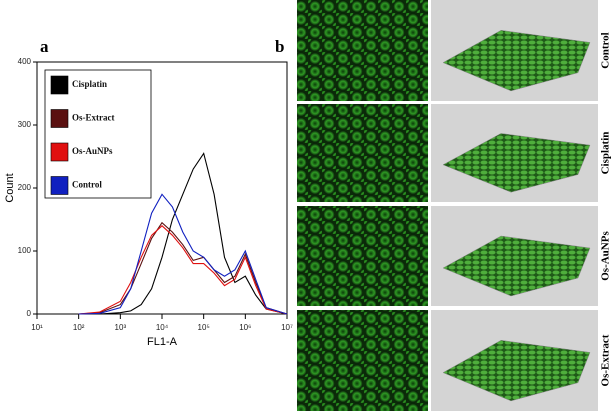 The height and width of the screenshot is (416, 614). I want to click on legend-label: Os-Extract, so click(93, 118).